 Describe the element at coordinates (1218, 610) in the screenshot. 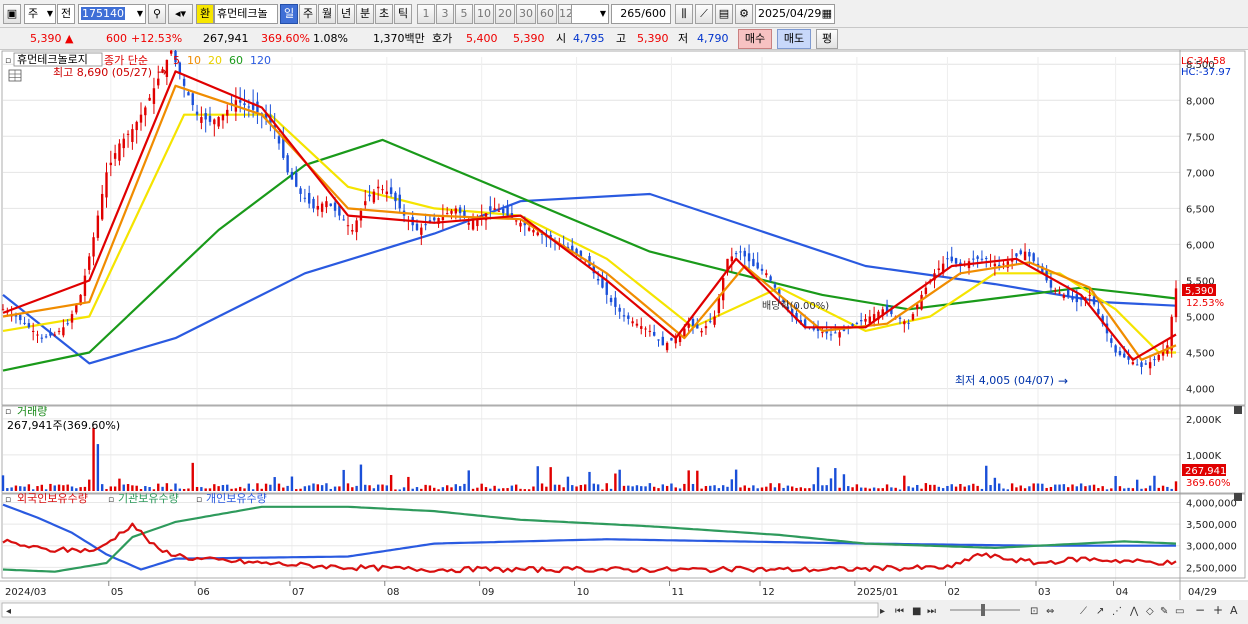

I see `zoom-in-icon: +` at that location.